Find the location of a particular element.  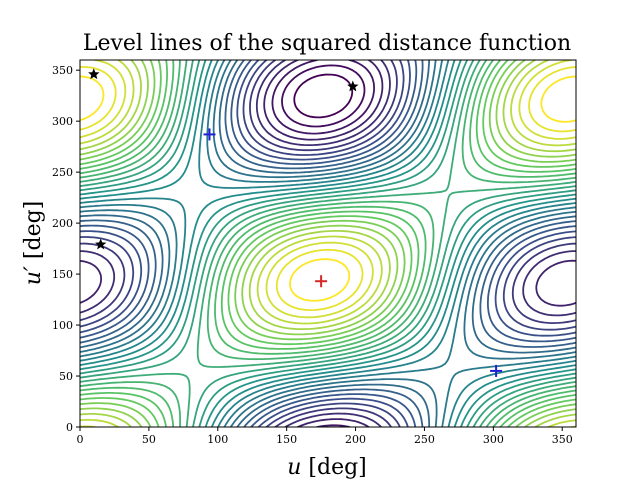

y-axis-label-symbol: u′ is located at coordinates (33, 275).